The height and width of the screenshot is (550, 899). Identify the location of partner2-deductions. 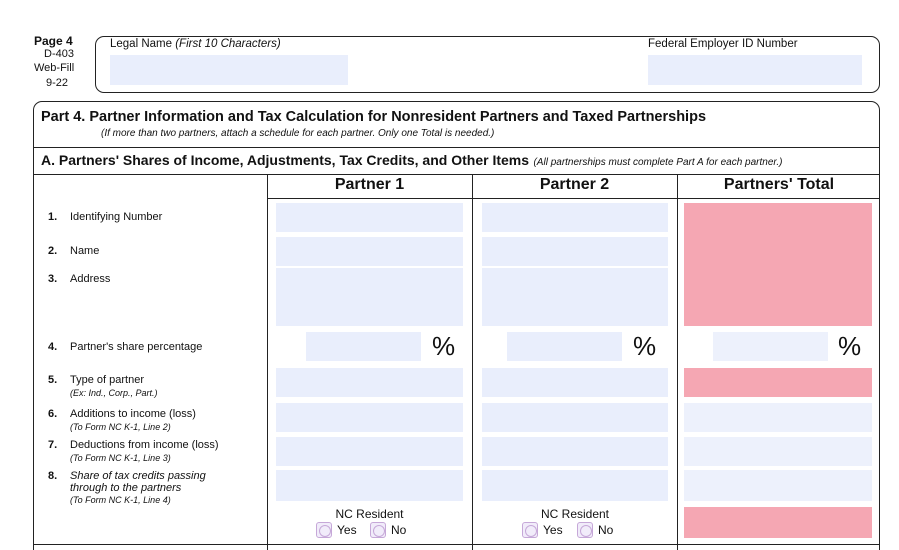
(575, 451).